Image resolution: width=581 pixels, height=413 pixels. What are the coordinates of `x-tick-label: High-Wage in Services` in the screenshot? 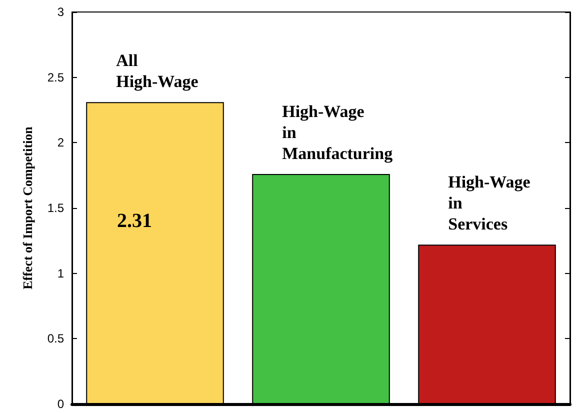 It's located at (489, 203).